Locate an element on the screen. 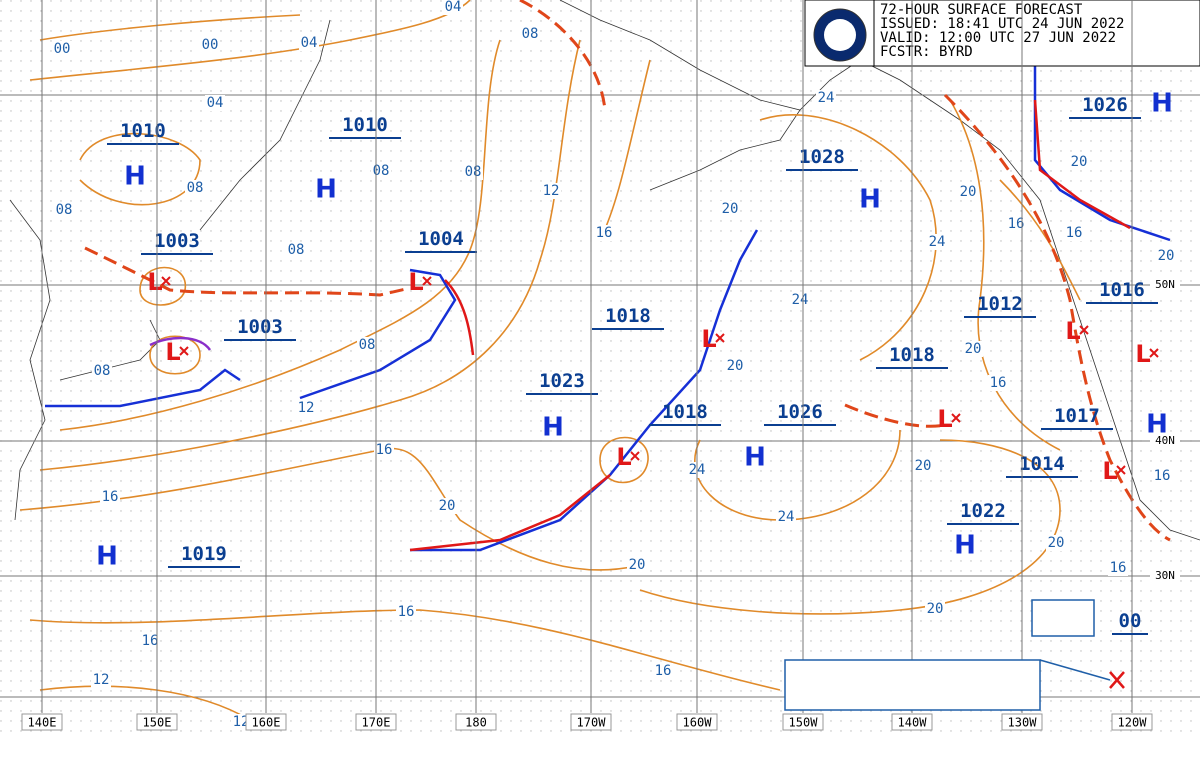 The height and width of the screenshot is (764, 1200). latitude-label: 40N is located at coordinates (1165, 440).